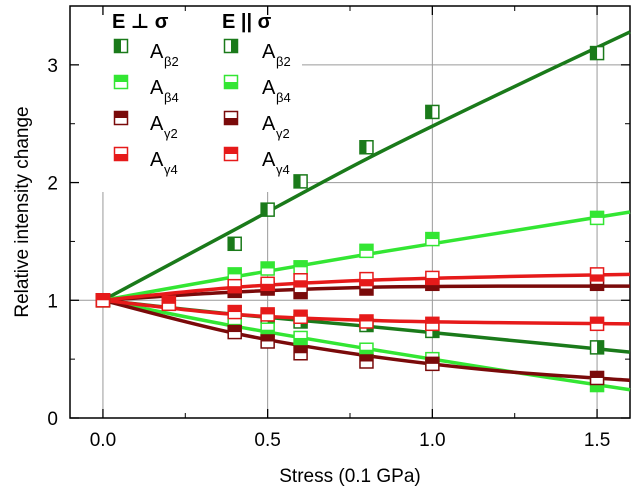  I want to click on x-tick-label: 0.0, so click(103, 440).